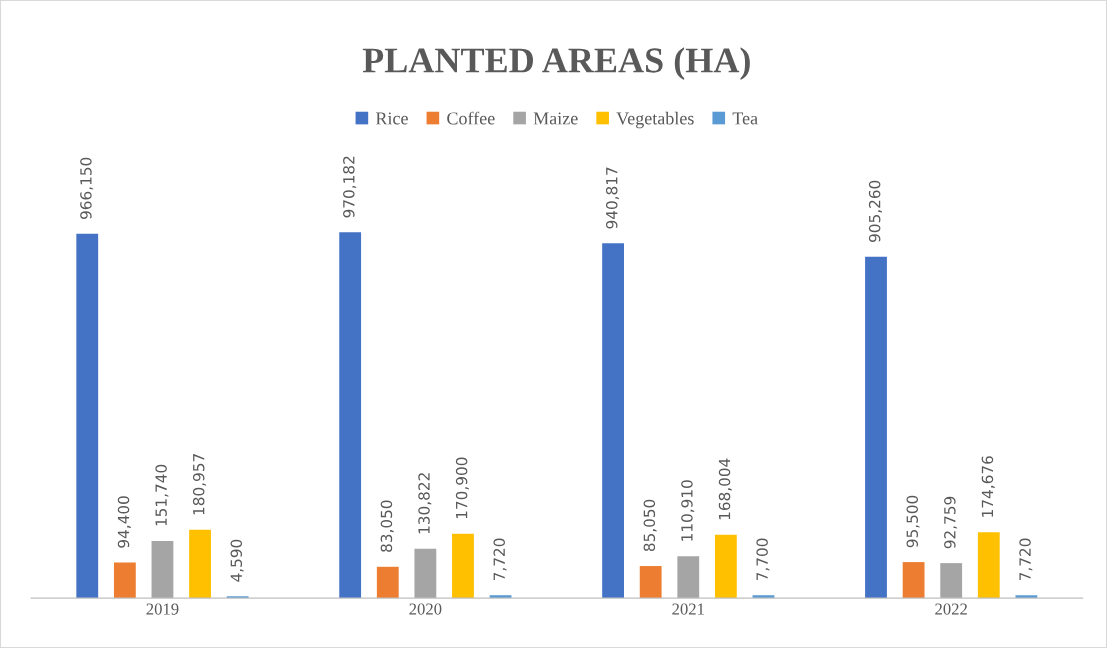 This screenshot has width=1107, height=648. What do you see at coordinates (688, 609) in the screenshot?
I see `x-tick-label: 2021` at bounding box center [688, 609].